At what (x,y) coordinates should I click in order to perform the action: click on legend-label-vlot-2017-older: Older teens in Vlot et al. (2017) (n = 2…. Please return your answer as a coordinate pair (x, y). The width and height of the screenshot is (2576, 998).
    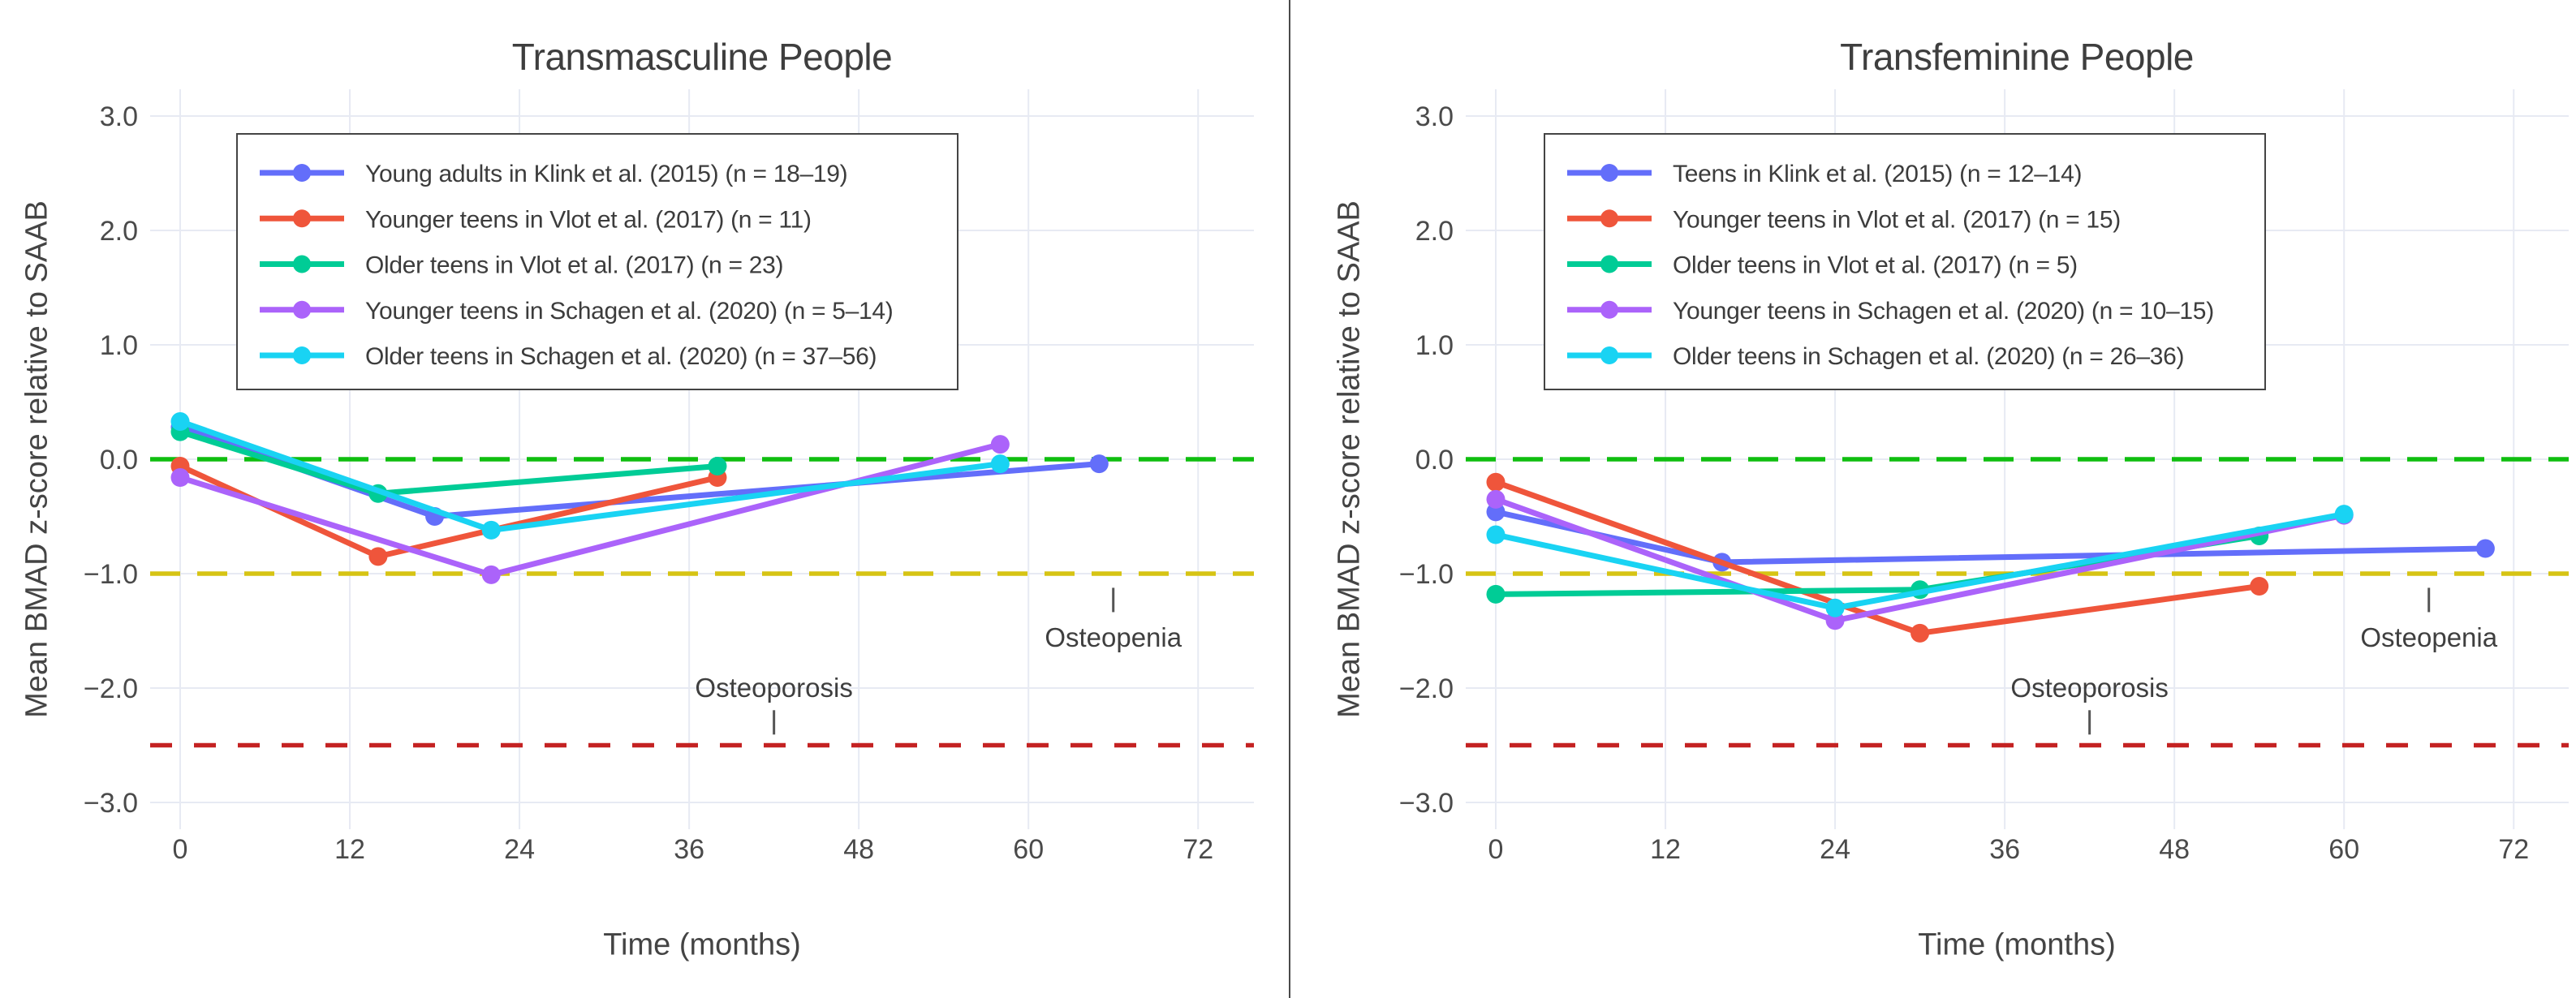
    Looking at the image, I should click on (574, 265).